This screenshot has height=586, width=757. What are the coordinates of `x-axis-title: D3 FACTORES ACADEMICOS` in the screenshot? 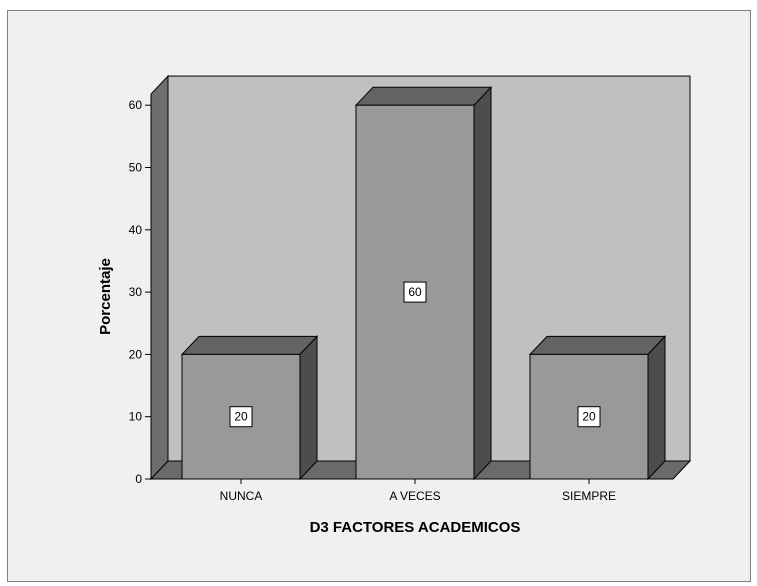 It's located at (415, 527).